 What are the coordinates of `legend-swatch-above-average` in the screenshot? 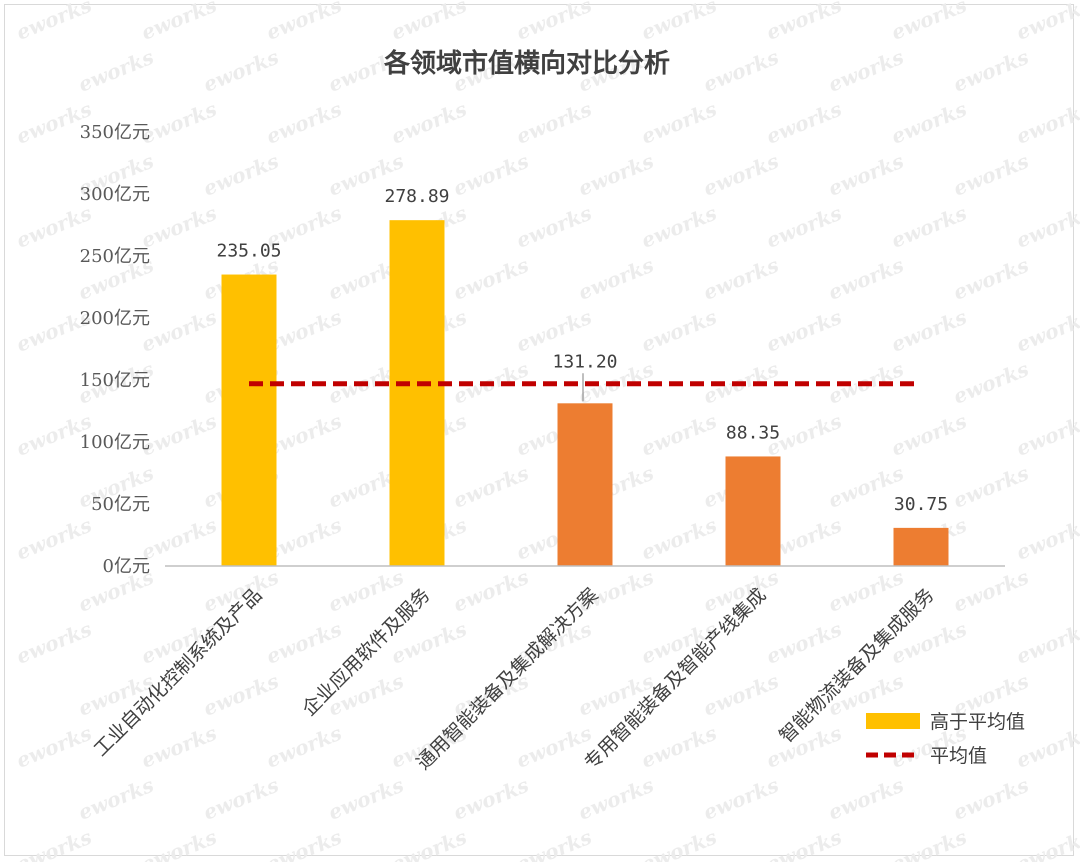 It's located at (893, 721).